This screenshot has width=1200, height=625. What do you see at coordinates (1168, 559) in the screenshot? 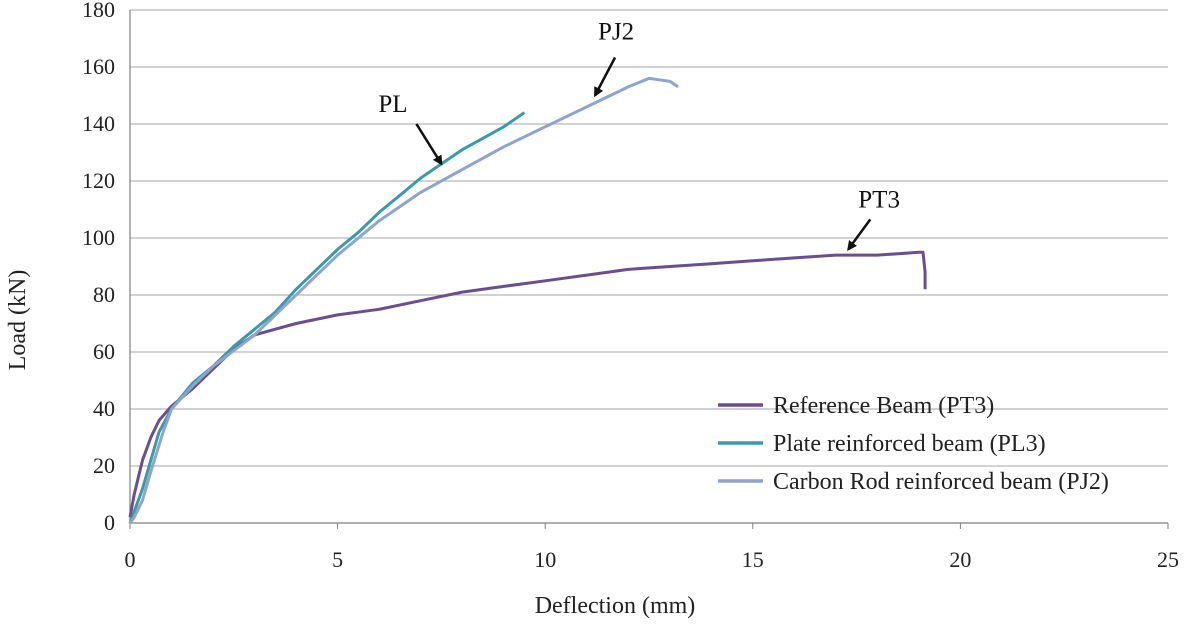
I see `x-tick-label: 25` at bounding box center [1168, 559].